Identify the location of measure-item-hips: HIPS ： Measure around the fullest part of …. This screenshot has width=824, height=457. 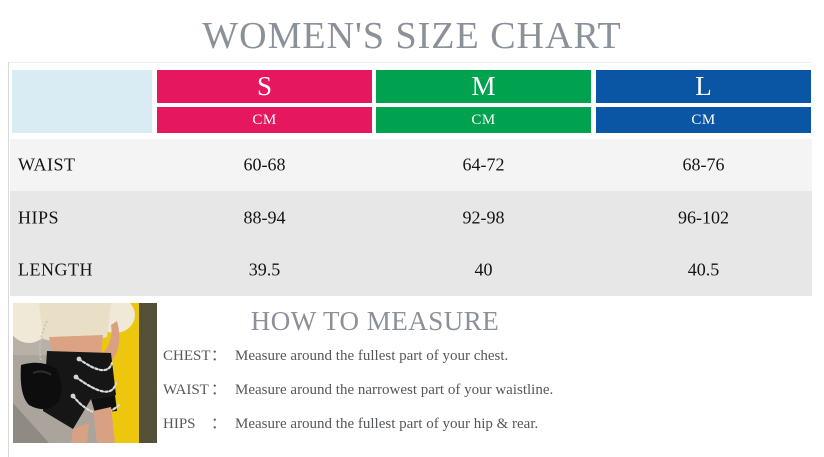
(443, 422).